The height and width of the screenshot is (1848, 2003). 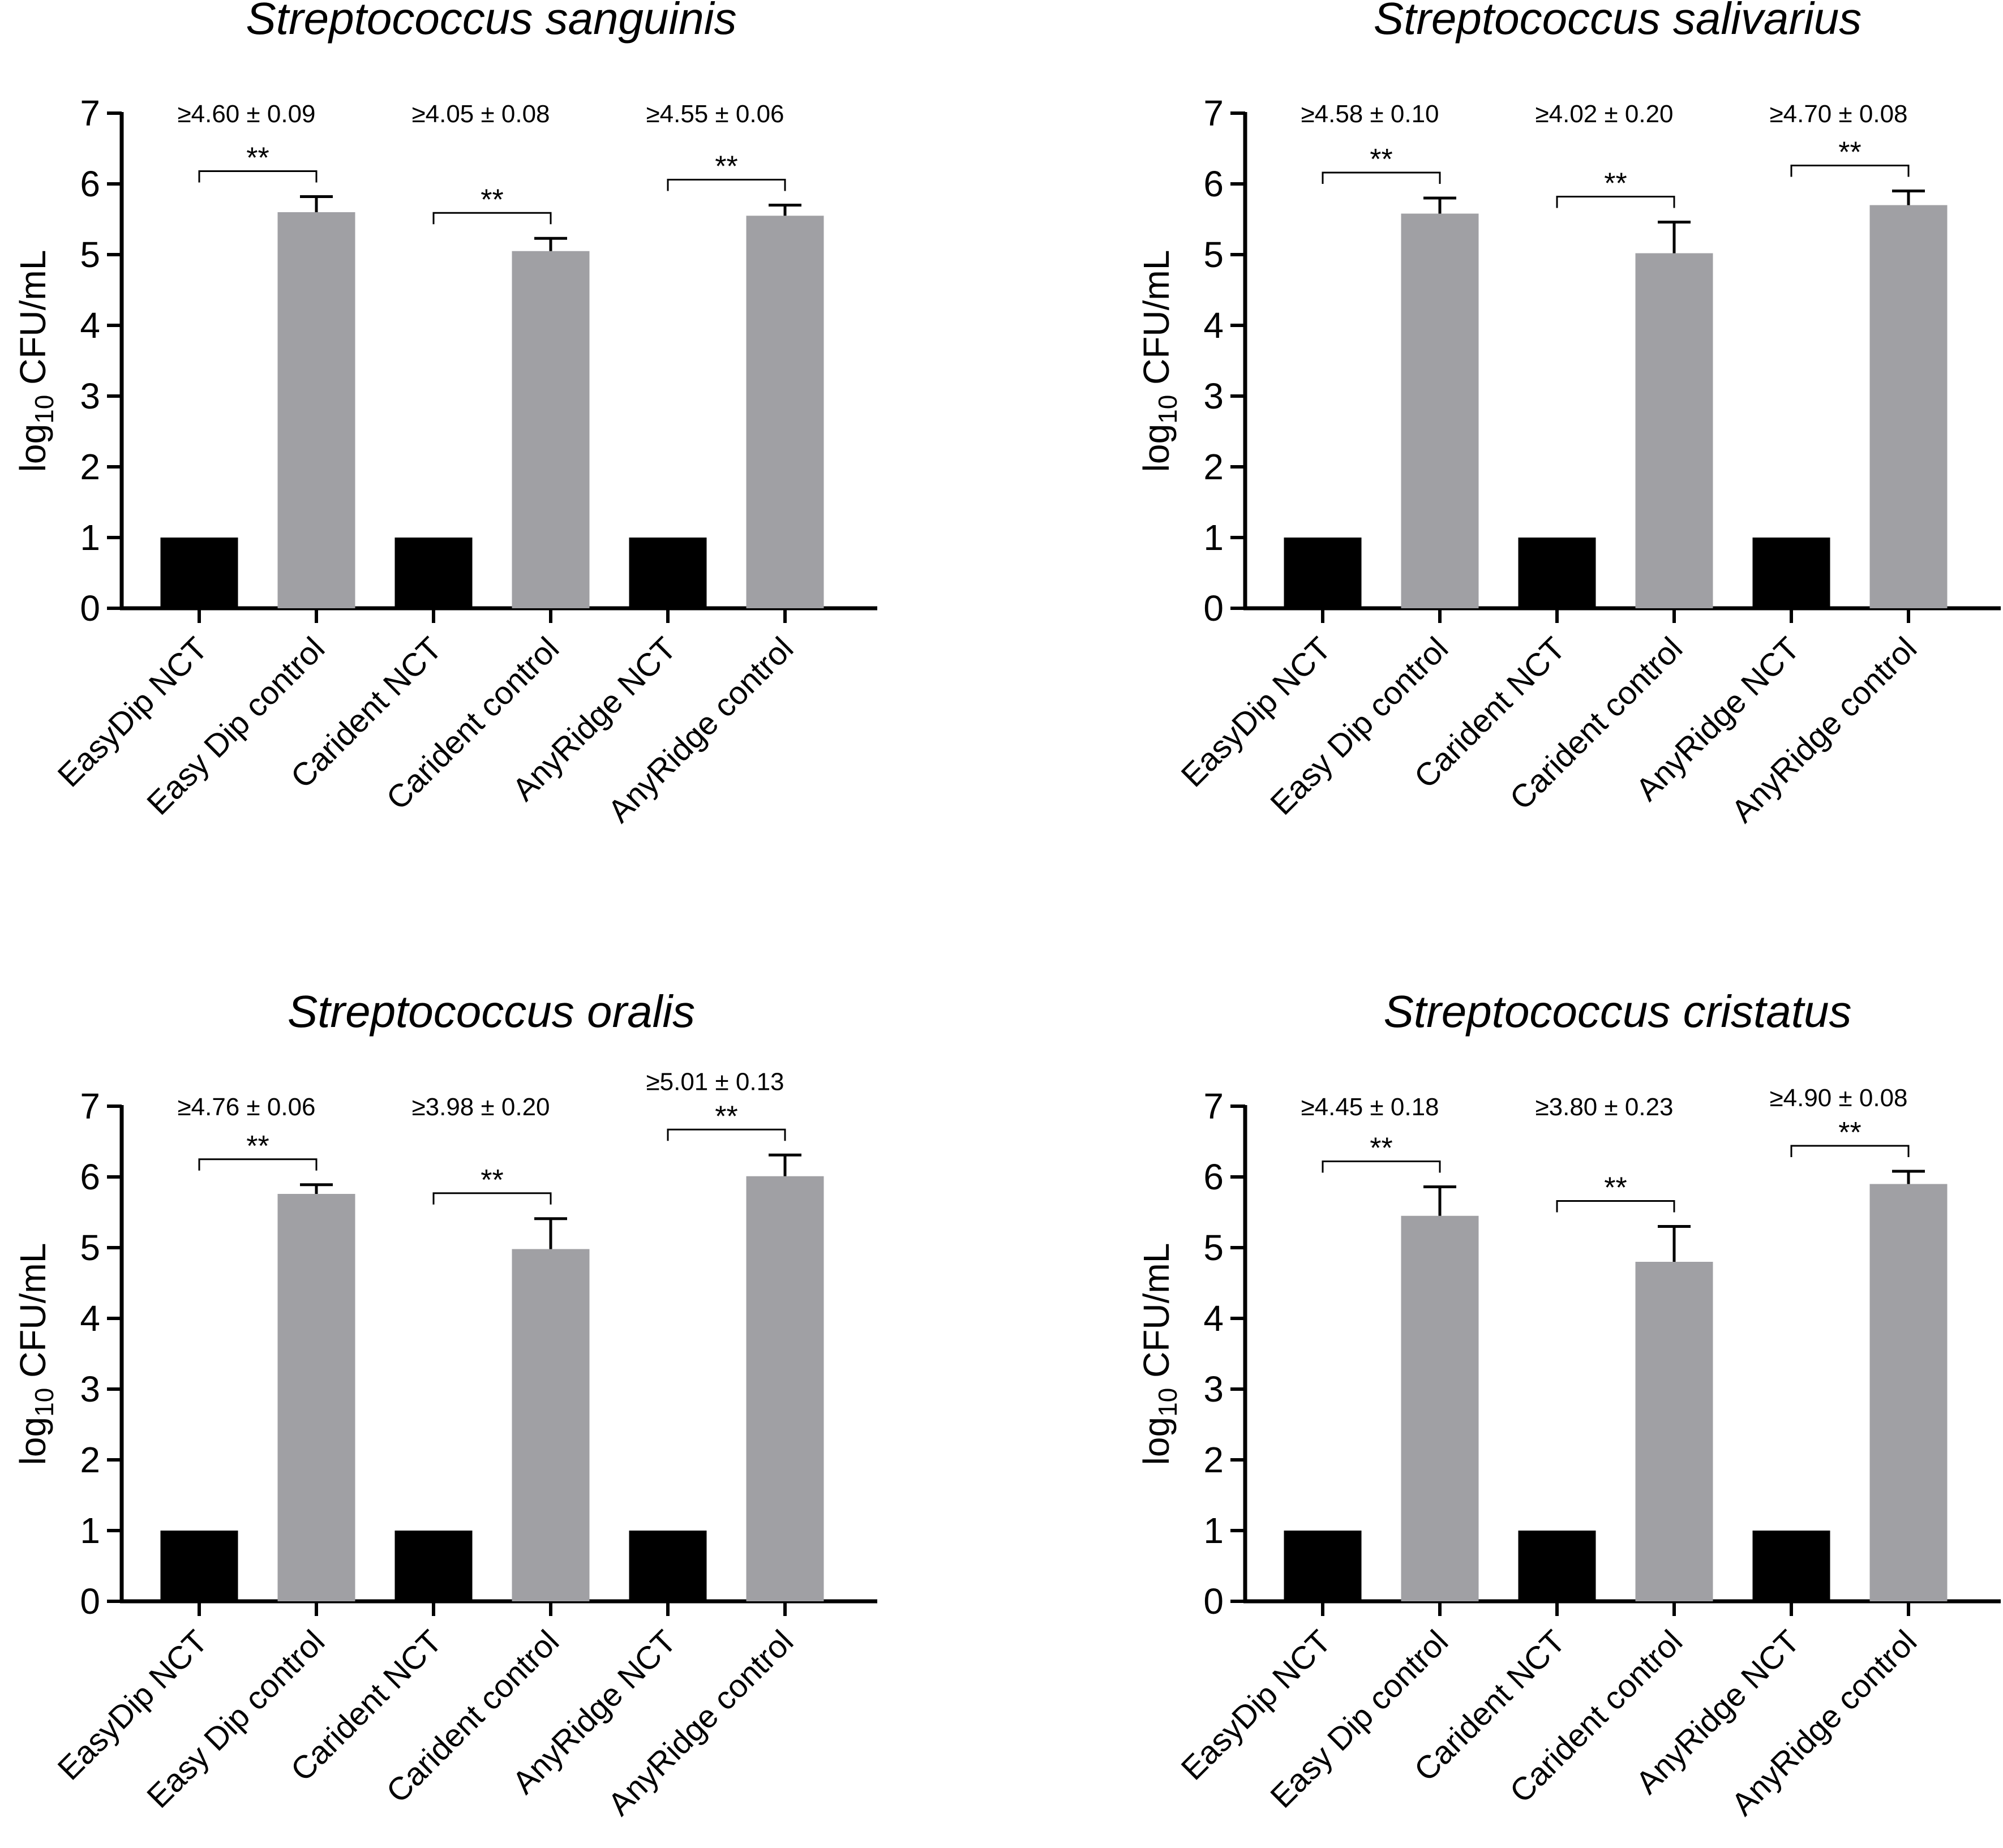 What do you see at coordinates (1604, 1107) in the screenshot?
I see `log-reduction-annotation: ≥3.80 ± 0.23` at bounding box center [1604, 1107].